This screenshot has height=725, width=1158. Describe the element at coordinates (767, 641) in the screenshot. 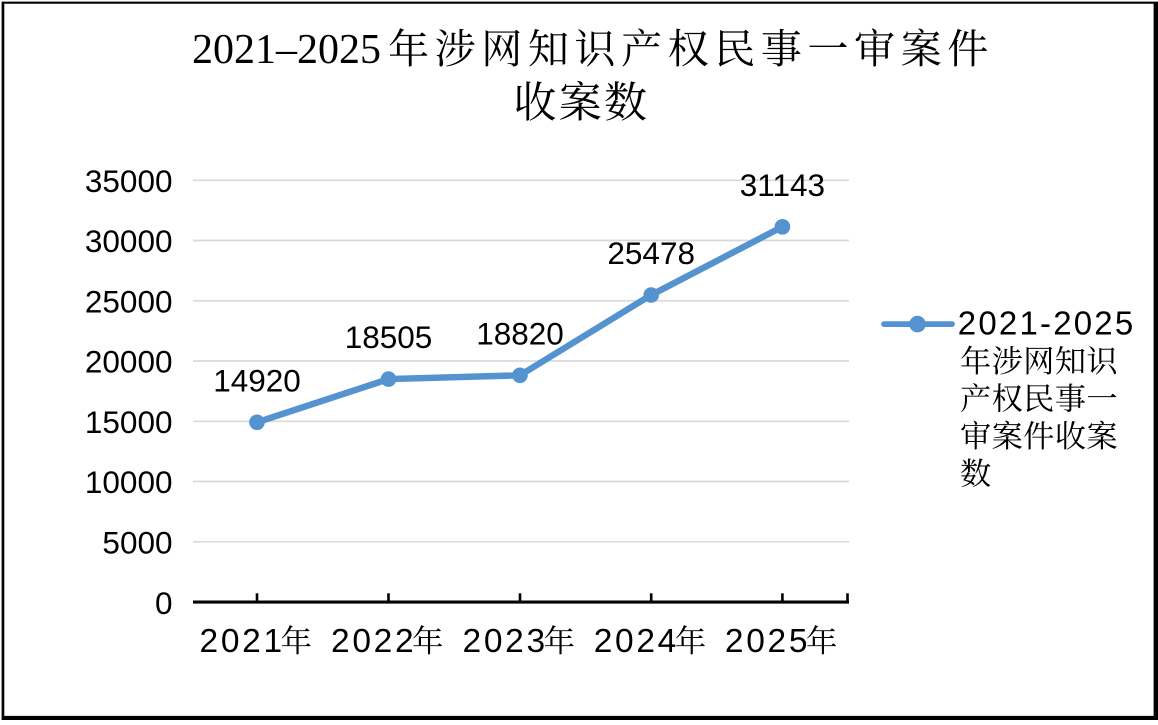

I see `svg-text: 2025` at that location.